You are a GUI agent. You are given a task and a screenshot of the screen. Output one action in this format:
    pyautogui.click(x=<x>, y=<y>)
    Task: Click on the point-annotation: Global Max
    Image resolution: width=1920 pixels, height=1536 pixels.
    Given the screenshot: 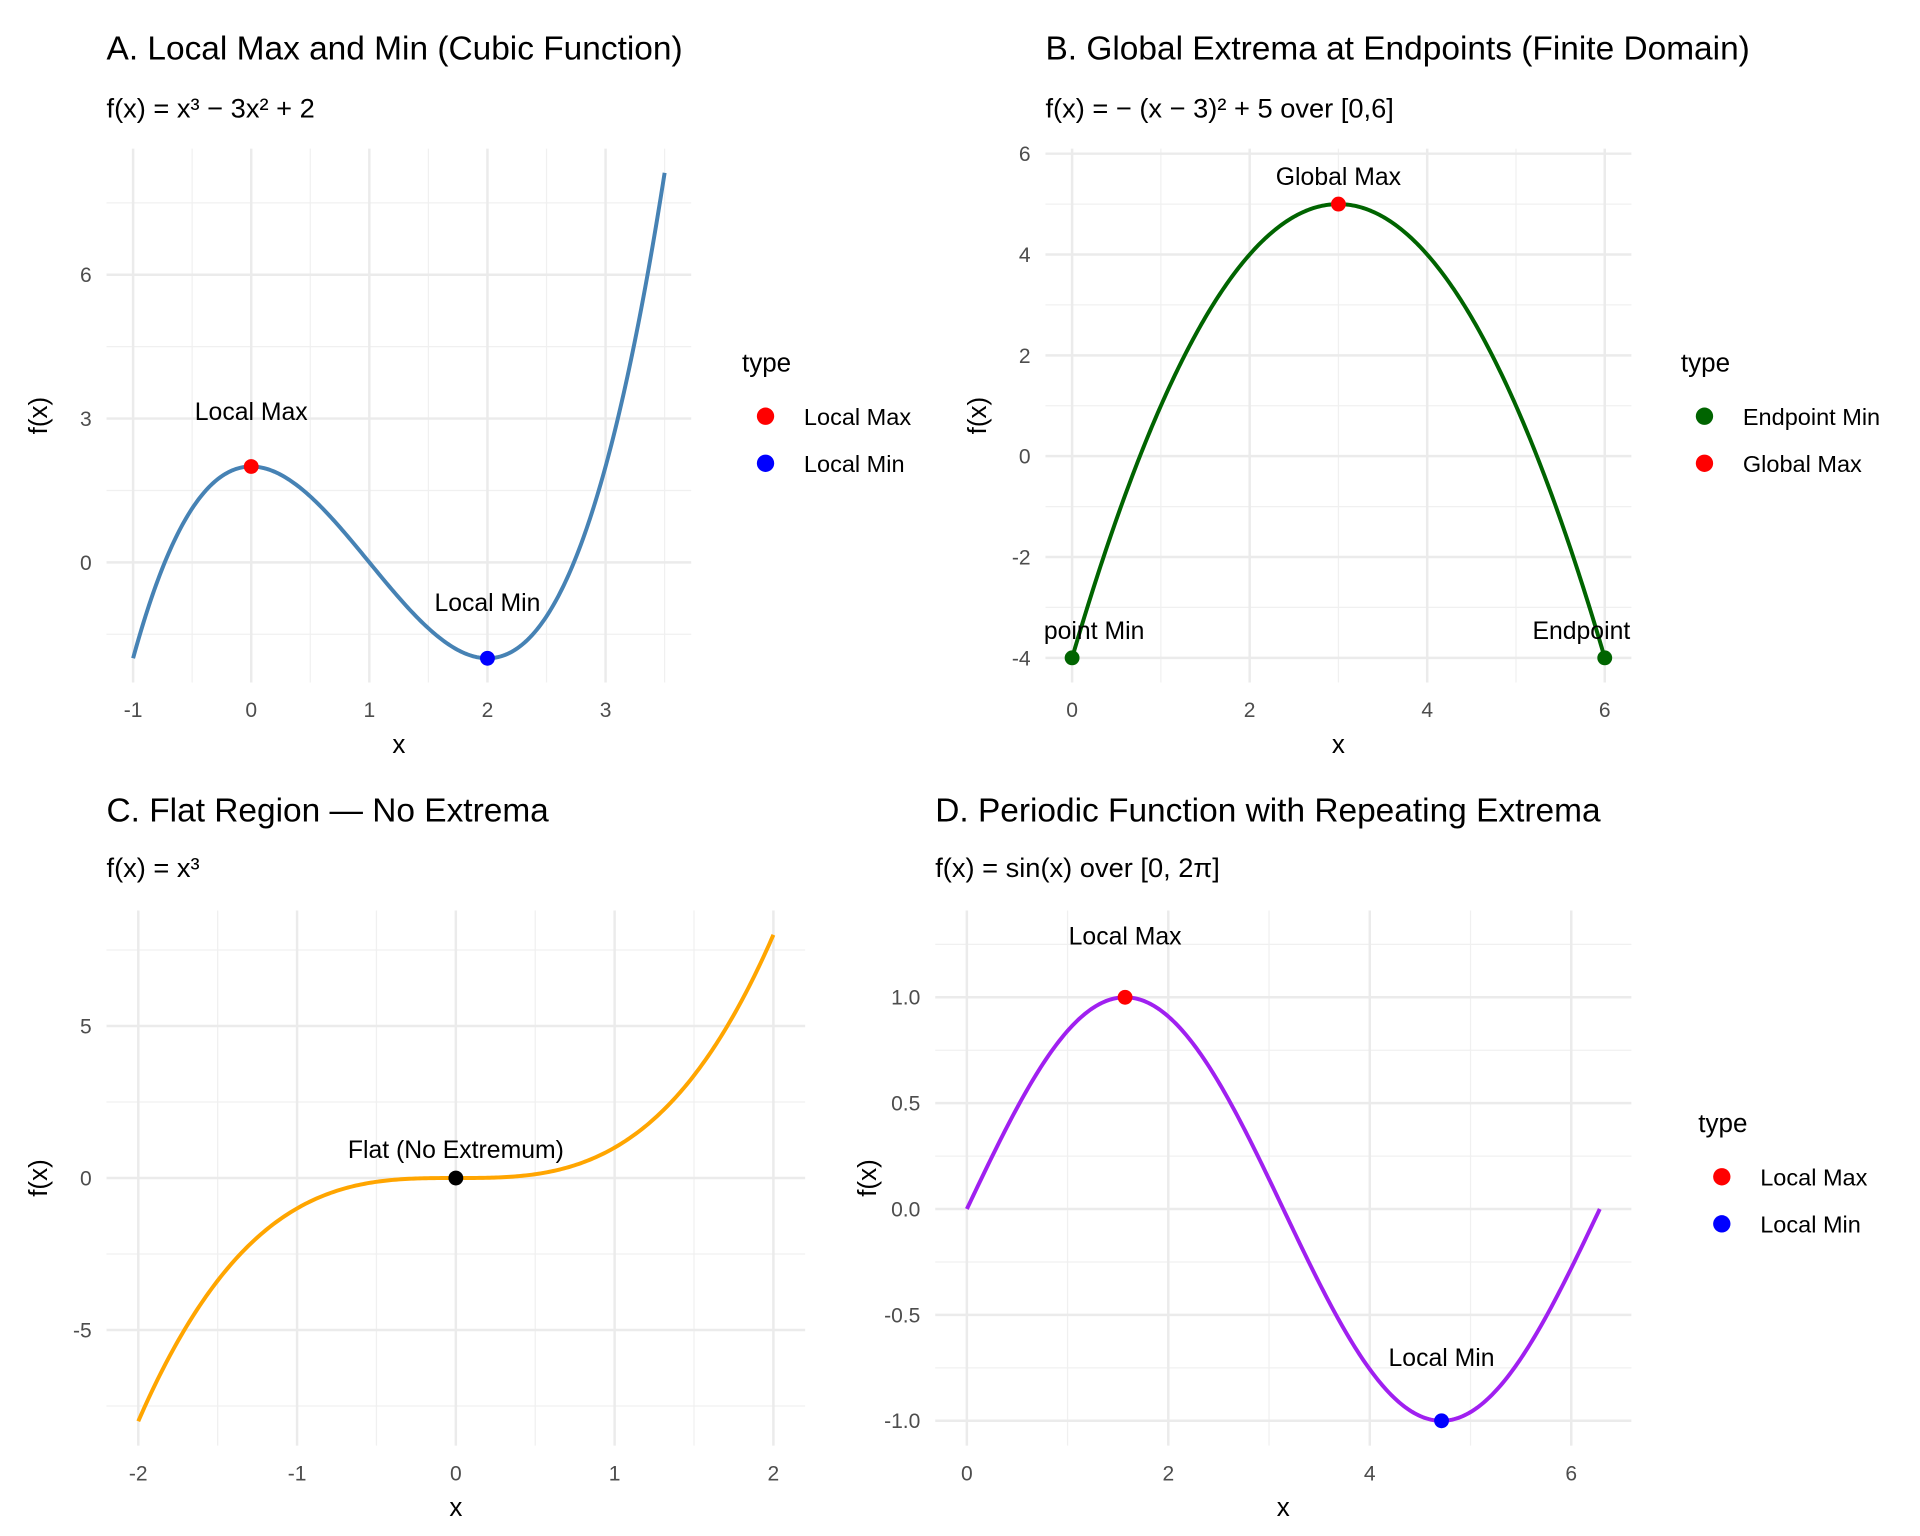 What is the action you would take?
    pyautogui.click(x=1339, y=177)
    